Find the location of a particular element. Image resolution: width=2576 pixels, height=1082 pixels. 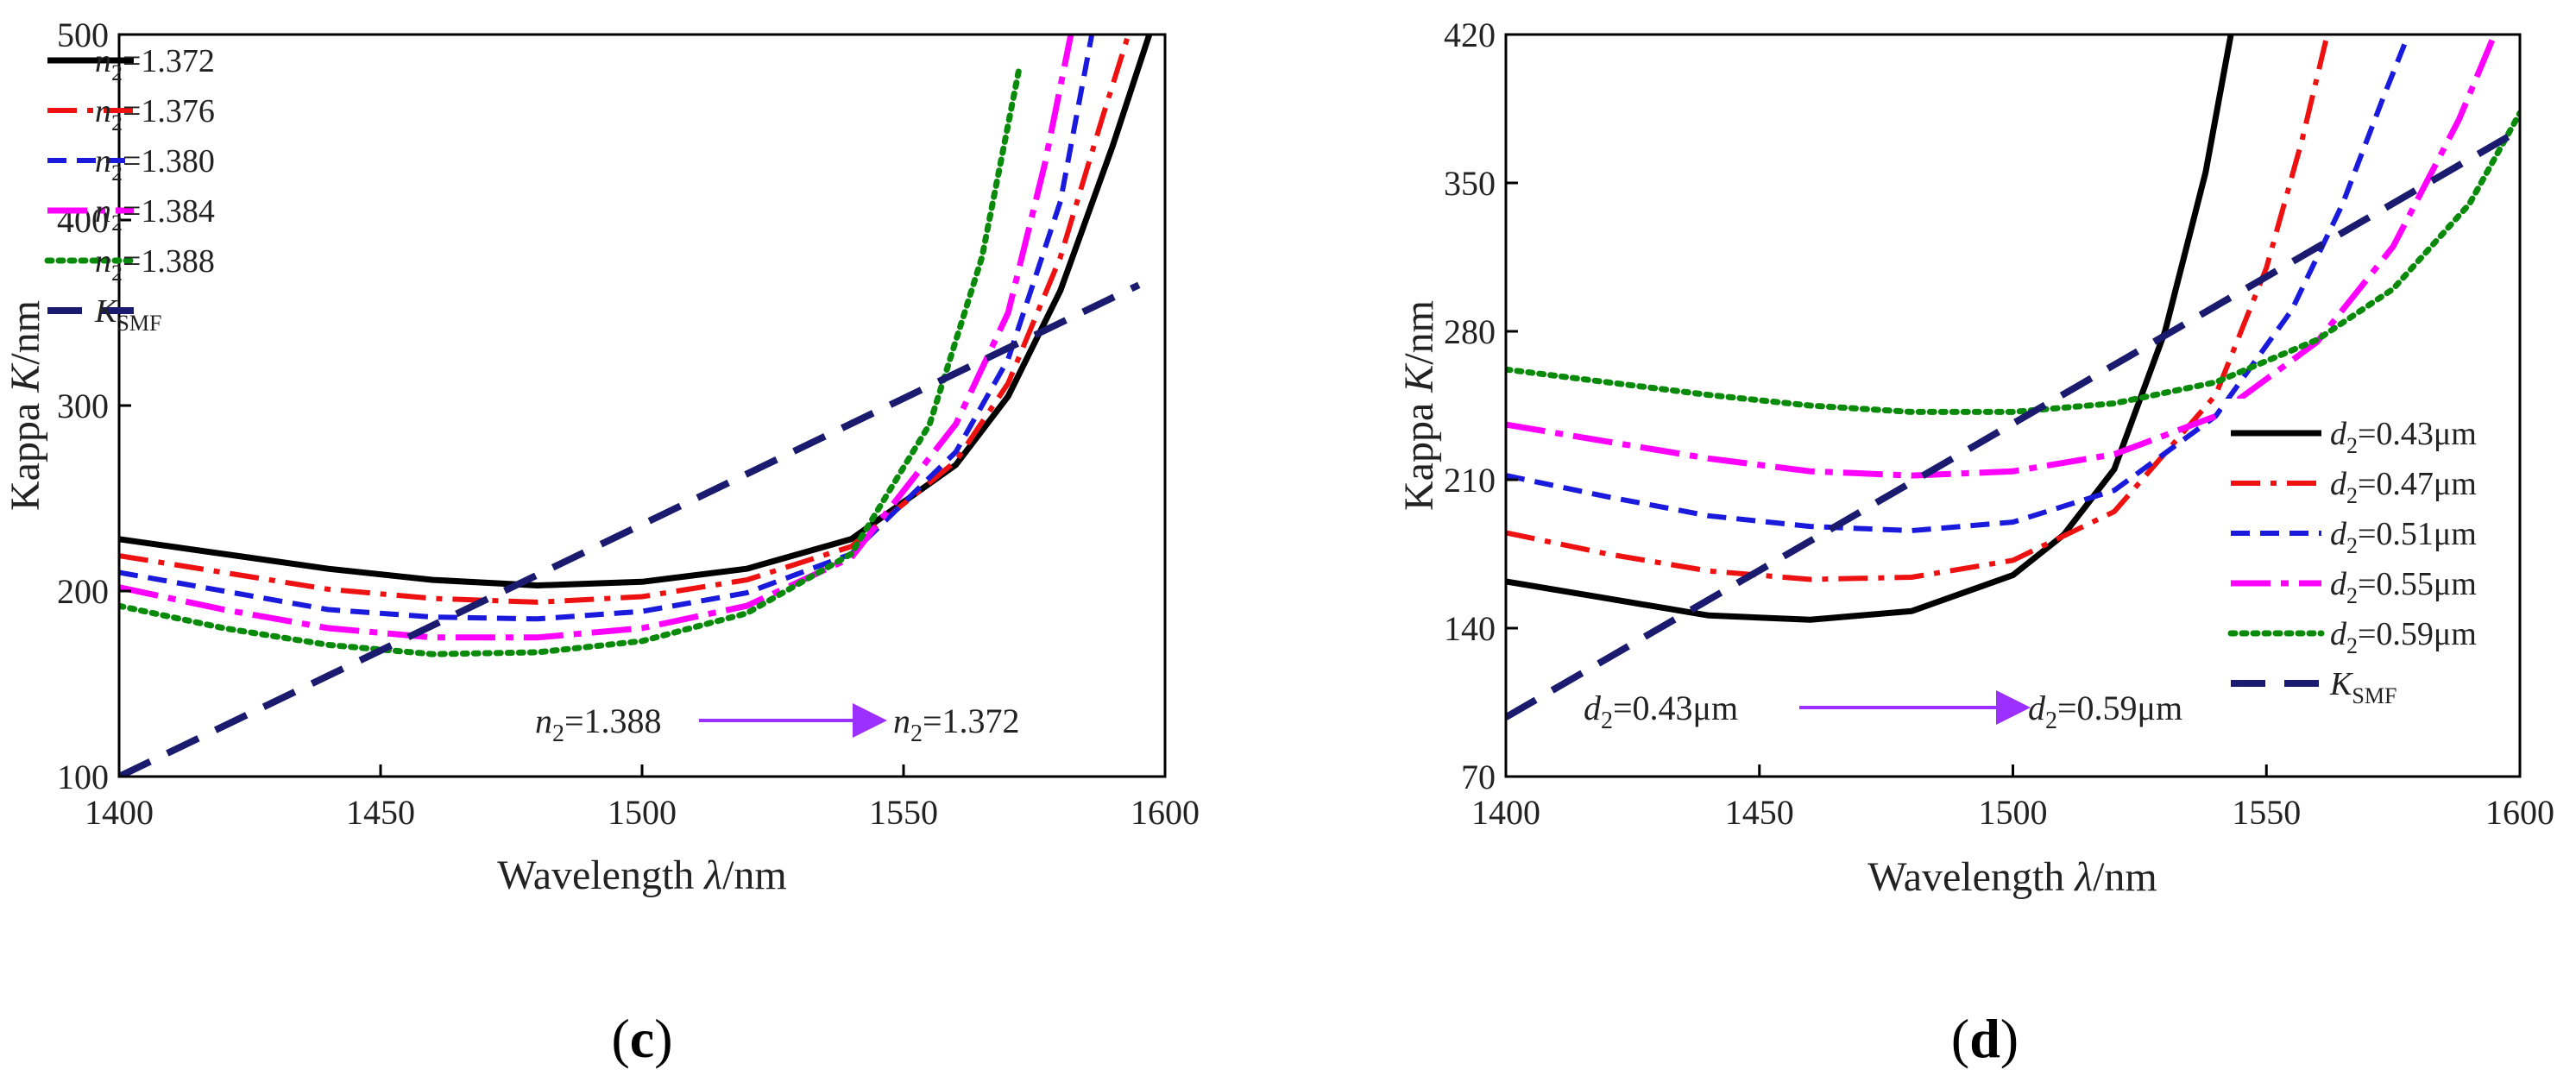

legend-label-c-0: n2=1.372 is located at coordinates (155, 64).